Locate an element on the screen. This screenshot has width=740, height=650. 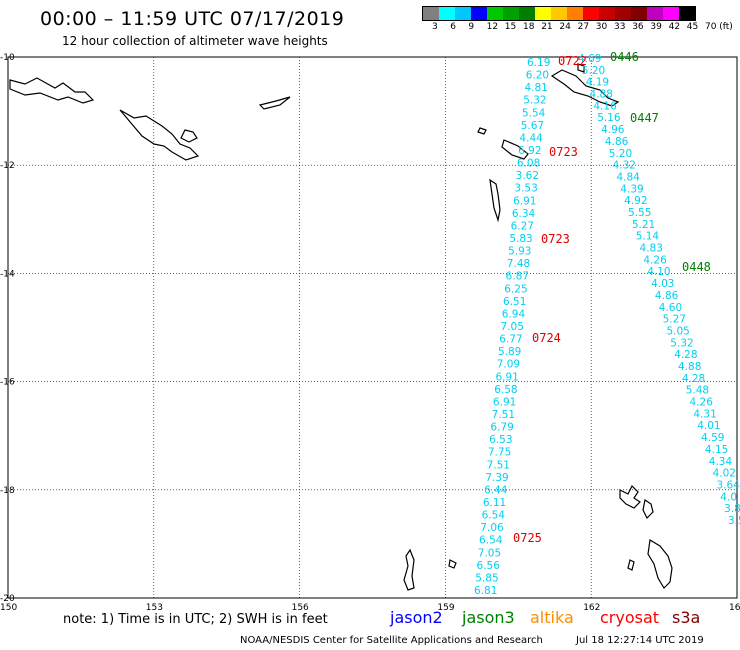
swh-value: 6.77 is located at coordinates (510, 340).